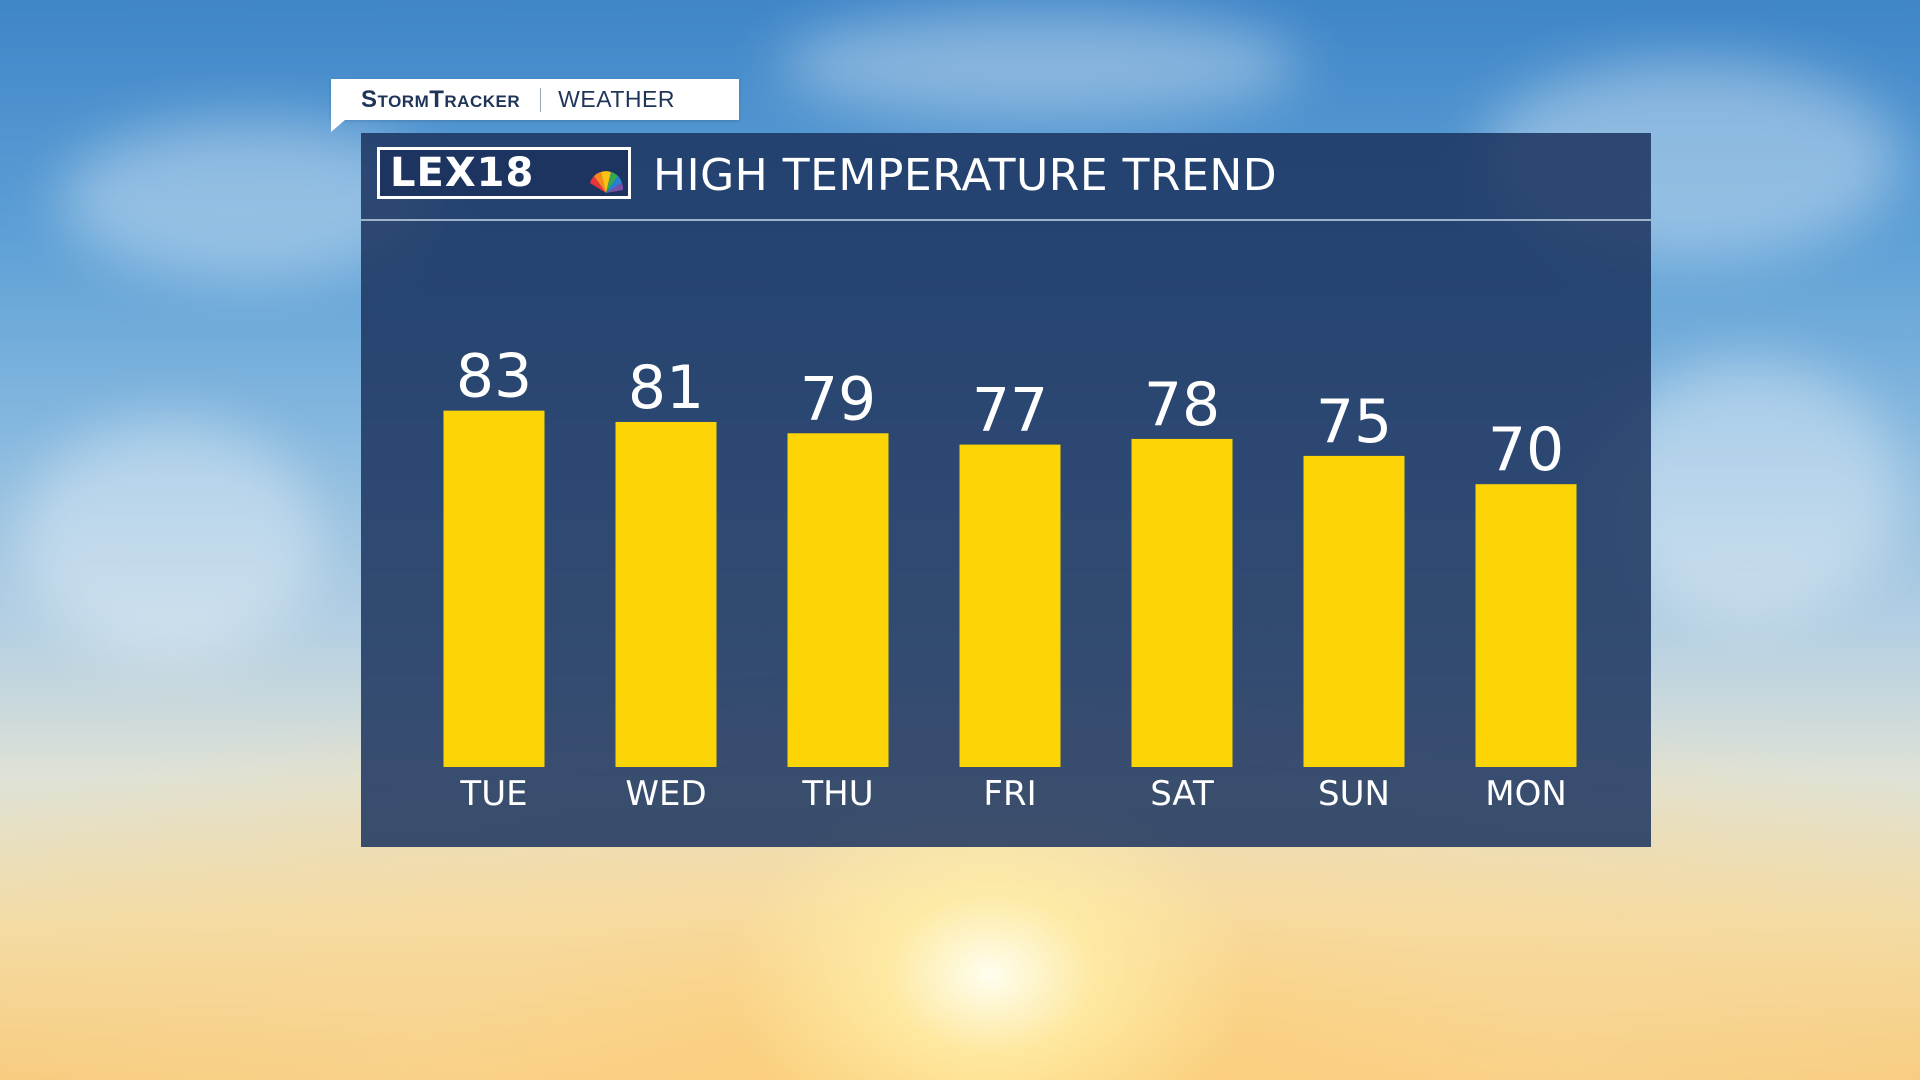  I want to click on bar-fri, so click(1010, 605).